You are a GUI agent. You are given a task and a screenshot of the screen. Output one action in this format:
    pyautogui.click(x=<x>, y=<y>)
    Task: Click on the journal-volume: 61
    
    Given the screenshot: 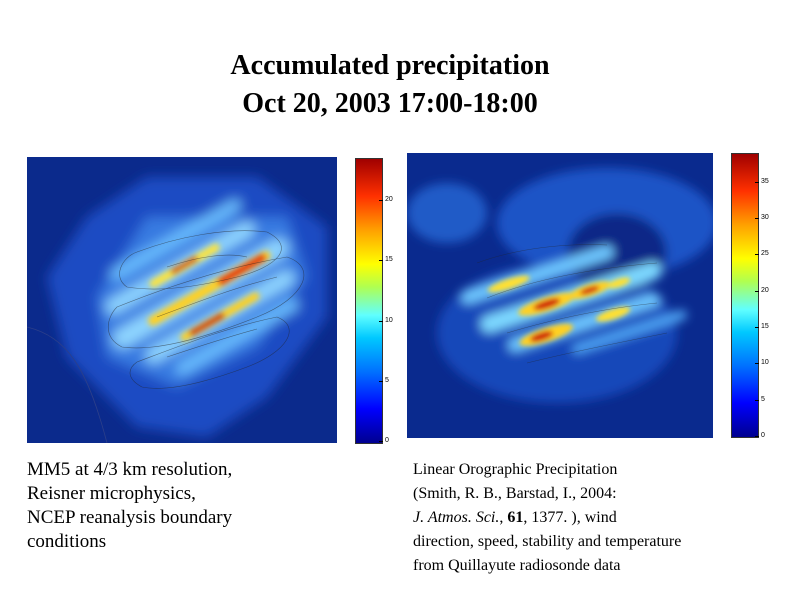 What is the action you would take?
    pyautogui.click(x=515, y=517)
    